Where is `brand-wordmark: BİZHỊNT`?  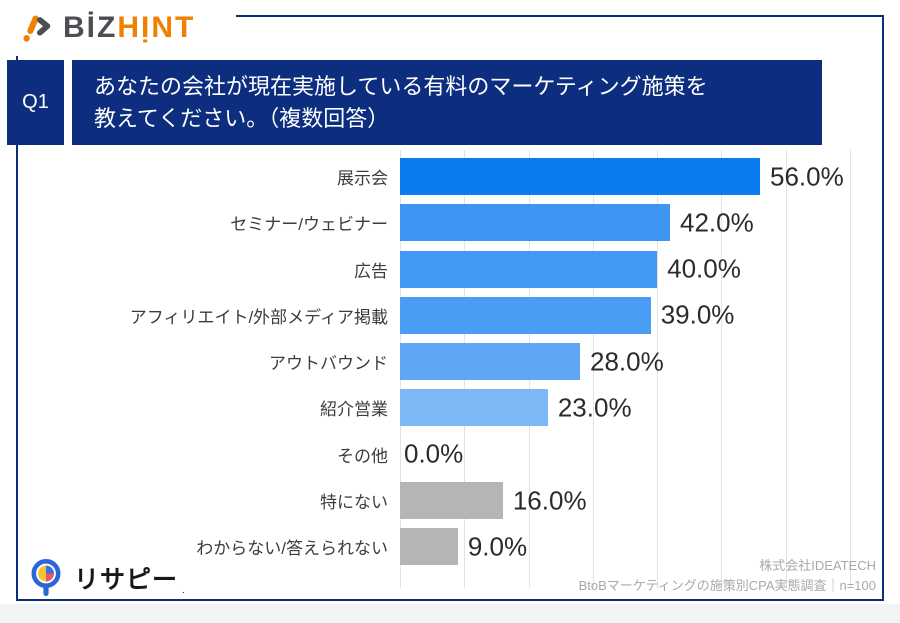 brand-wordmark: BİZHỊNT is located at coordinates (129, 28).